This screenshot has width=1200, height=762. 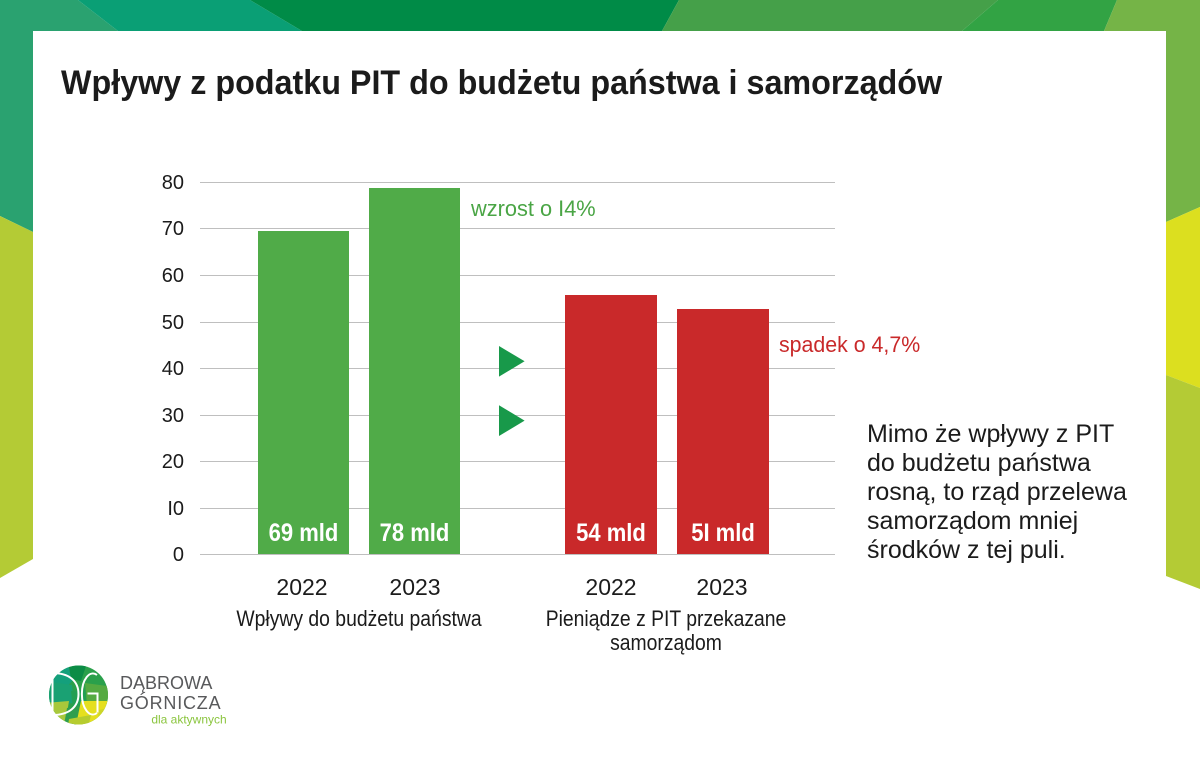 What do you see at coordinates (170, 702) in the screenshot?
I see `svg-text: GÓRNICZA` at bounding box center [170, 702].